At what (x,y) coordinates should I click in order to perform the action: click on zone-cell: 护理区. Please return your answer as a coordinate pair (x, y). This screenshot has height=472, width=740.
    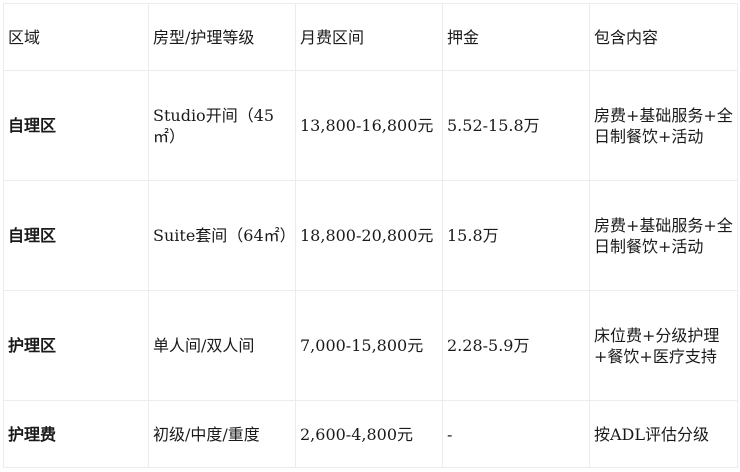
    Looking at the image, I should click on (76, 345).